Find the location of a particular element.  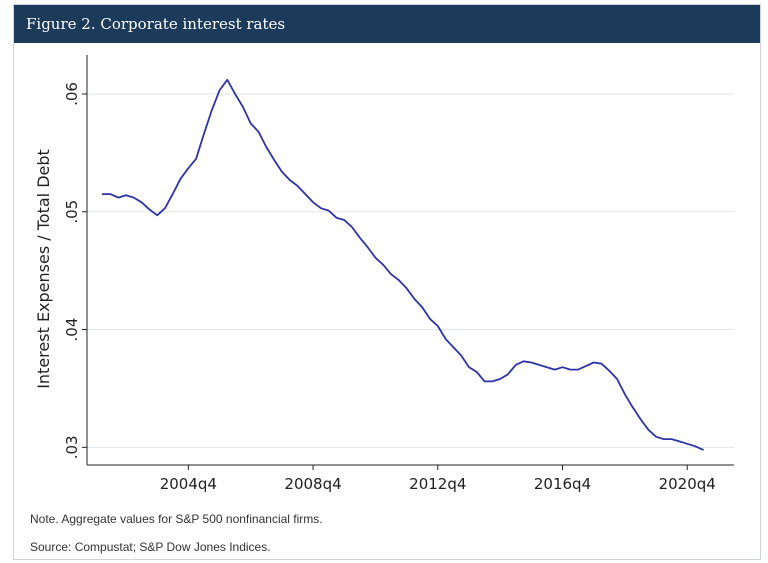

y-tick-label: .04 is located at coordinates (72, 330).